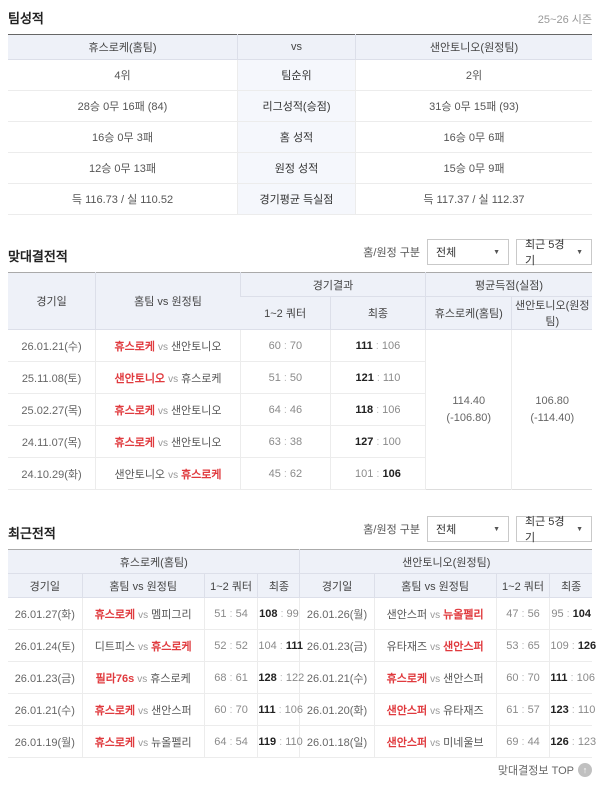 This screenshot has width=600, height=786. What do you see at coordinates (559, 709) in the screenshot?
I see `home-final-score: 123` at bounding box center [559, 709].